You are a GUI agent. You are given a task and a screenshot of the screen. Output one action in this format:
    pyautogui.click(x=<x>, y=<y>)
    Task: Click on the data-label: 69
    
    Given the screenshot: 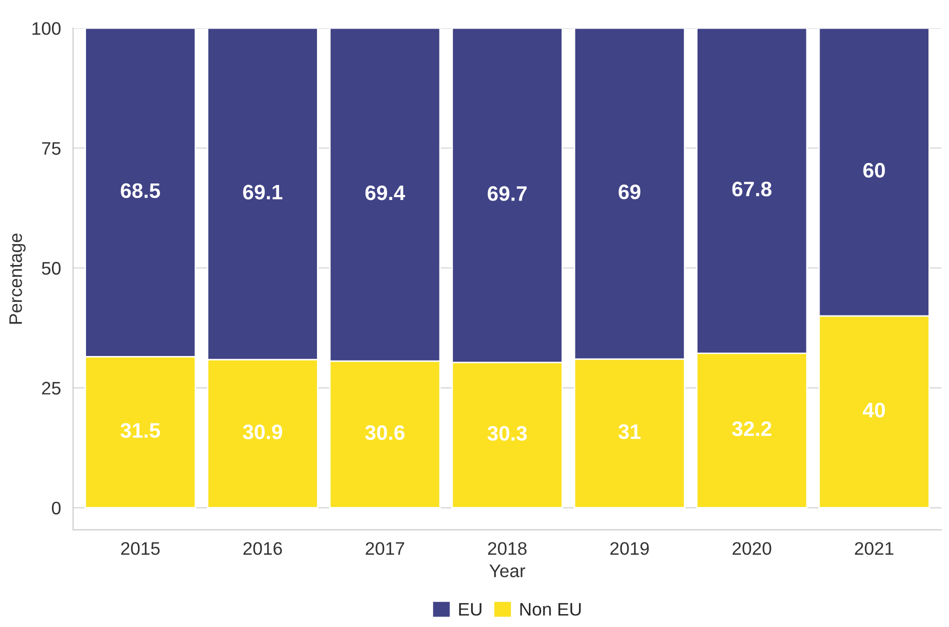 What is the action you would take?
    pyautogui.click(x=629, y=192)
    